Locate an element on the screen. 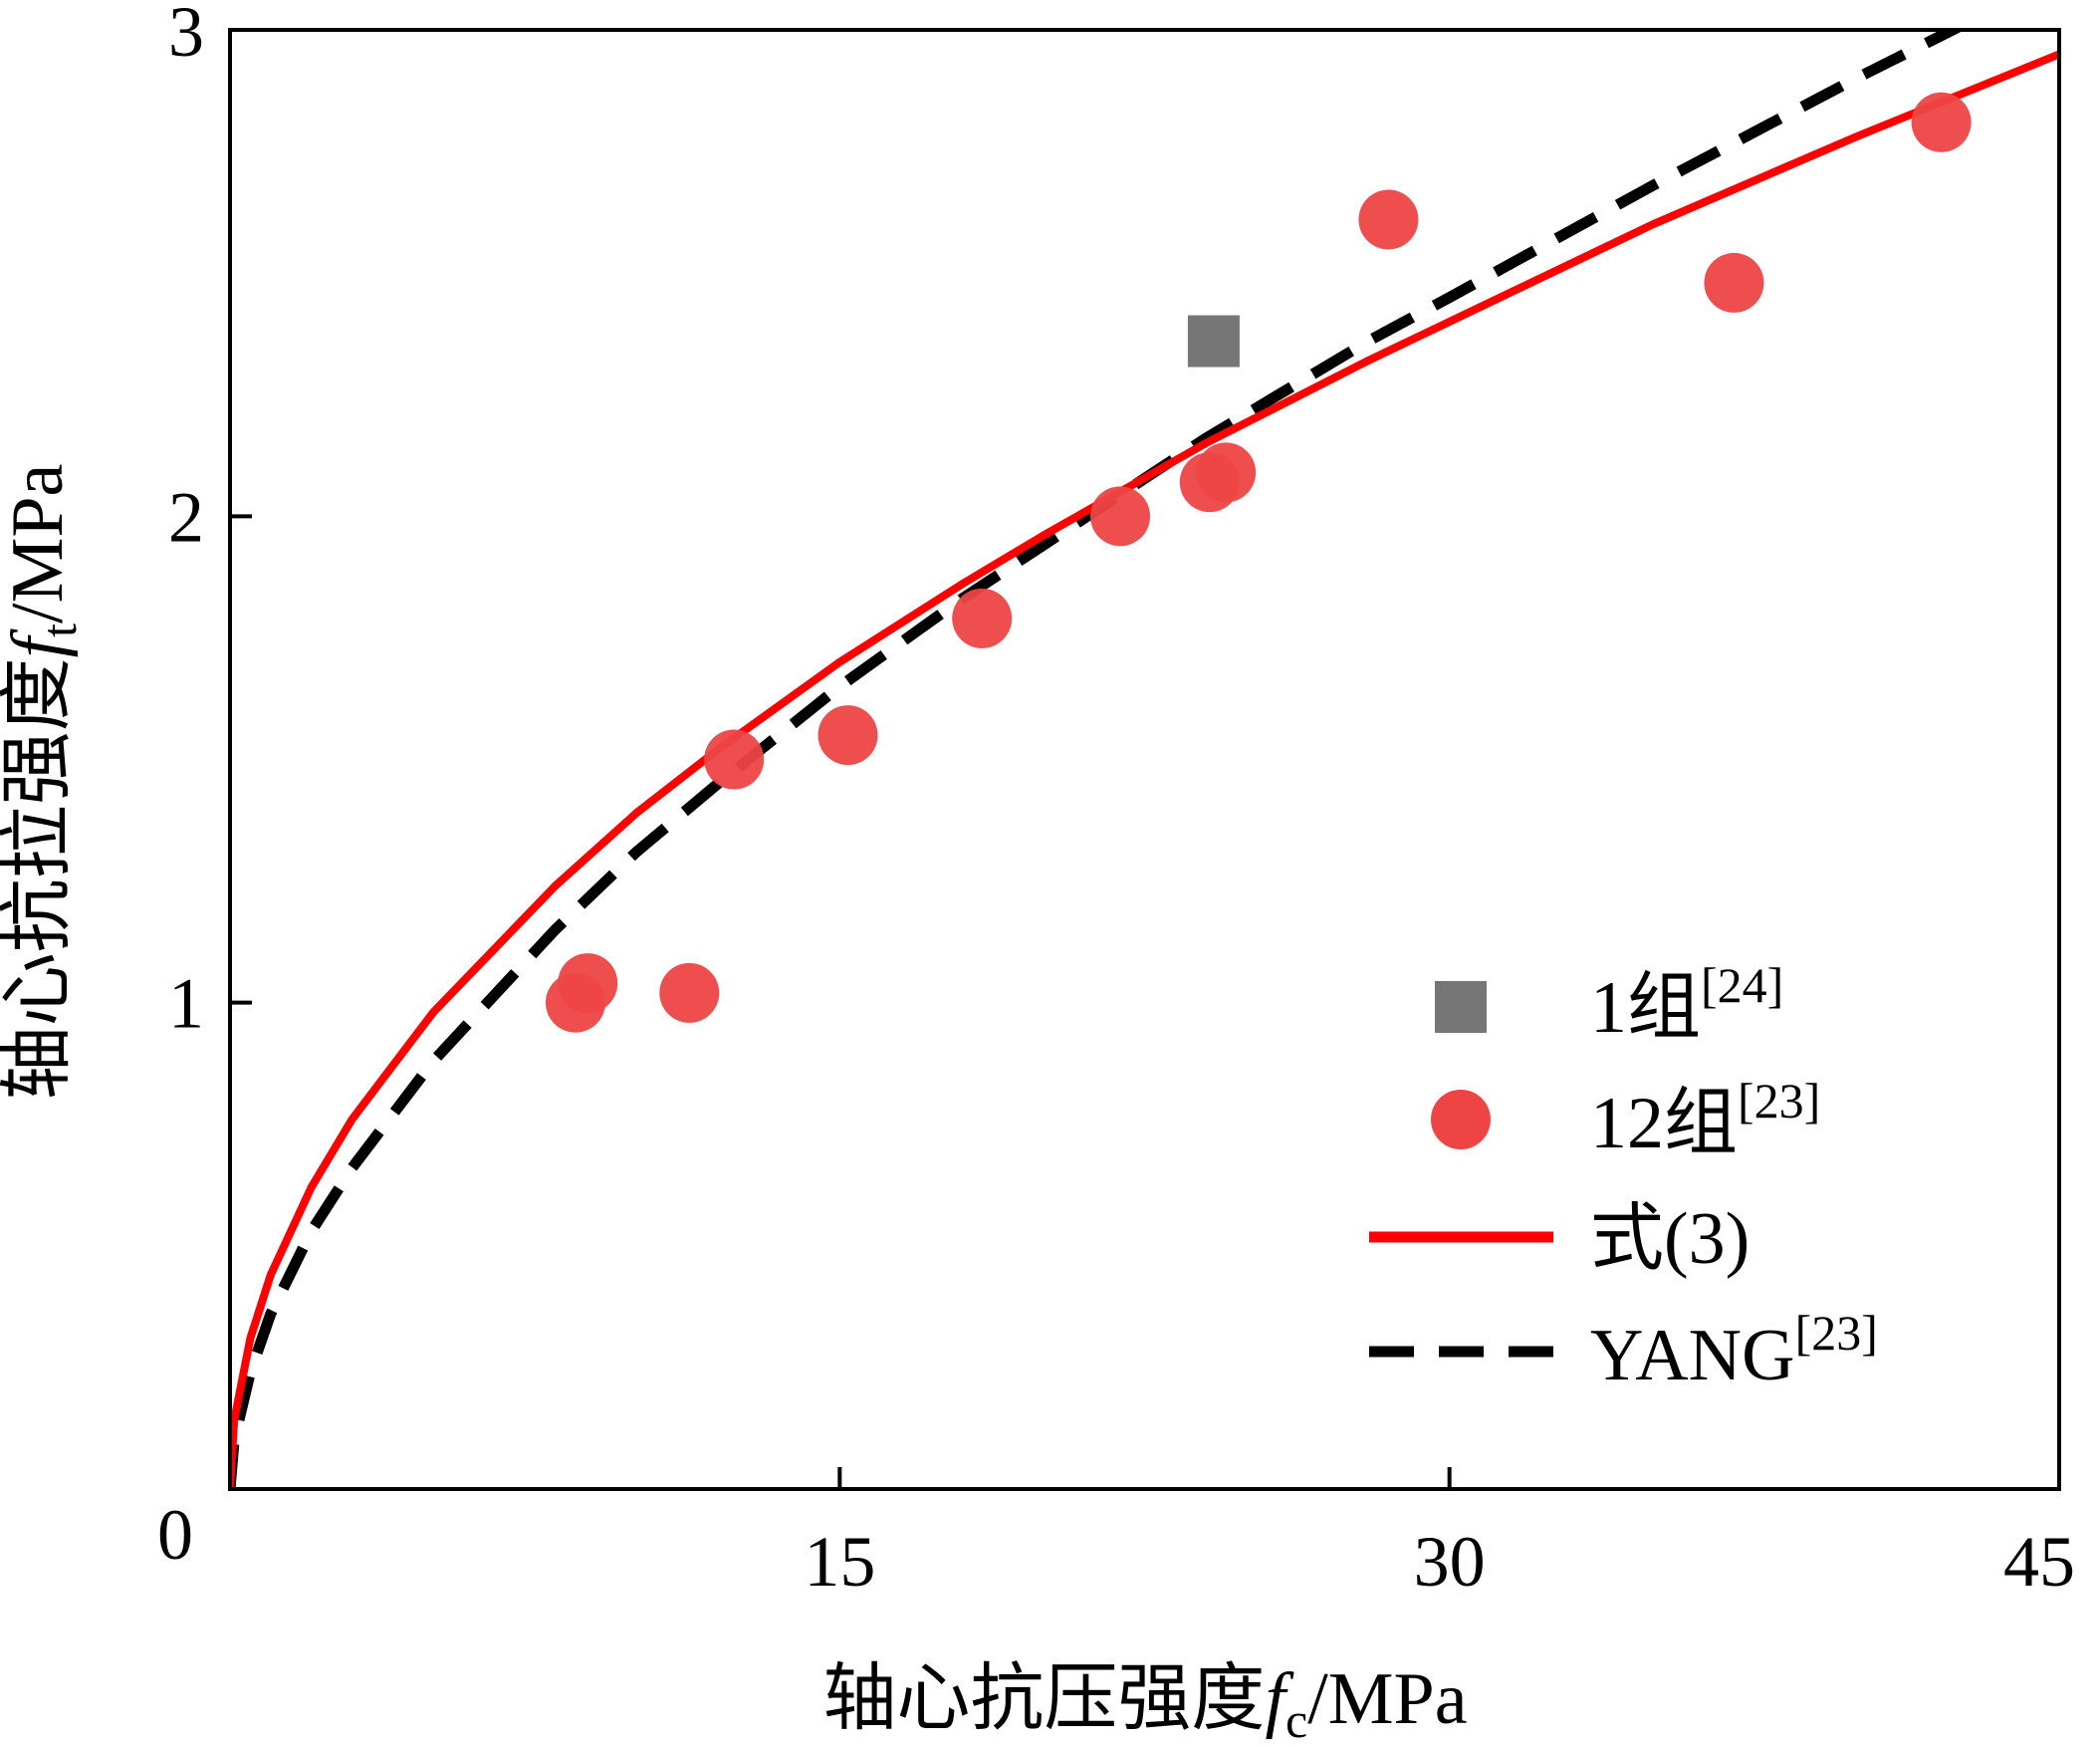 The width and height of the screenshot is (2100, 1747). x-tick-label-0: 0 is located at coordinates (175, 1535).